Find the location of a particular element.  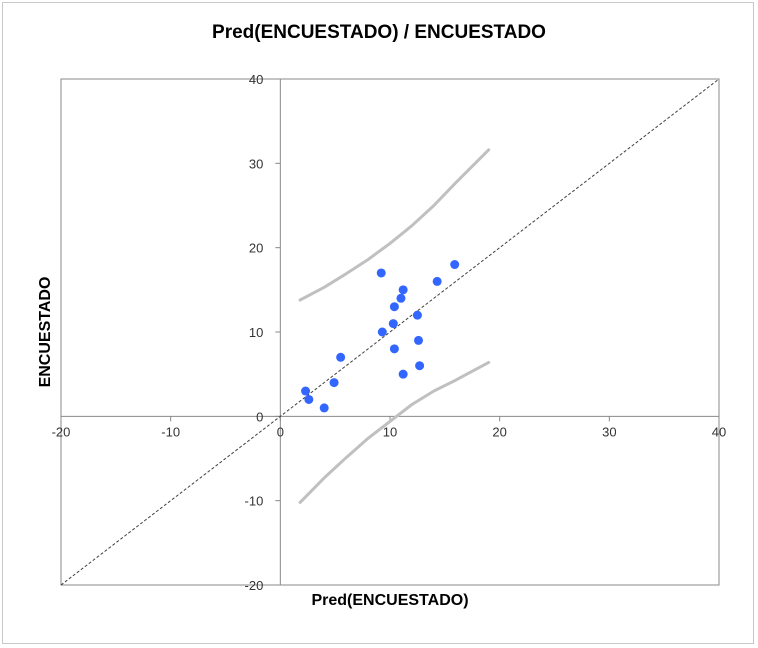

y-tick-label: -20 is located at coordinates (254, 585).